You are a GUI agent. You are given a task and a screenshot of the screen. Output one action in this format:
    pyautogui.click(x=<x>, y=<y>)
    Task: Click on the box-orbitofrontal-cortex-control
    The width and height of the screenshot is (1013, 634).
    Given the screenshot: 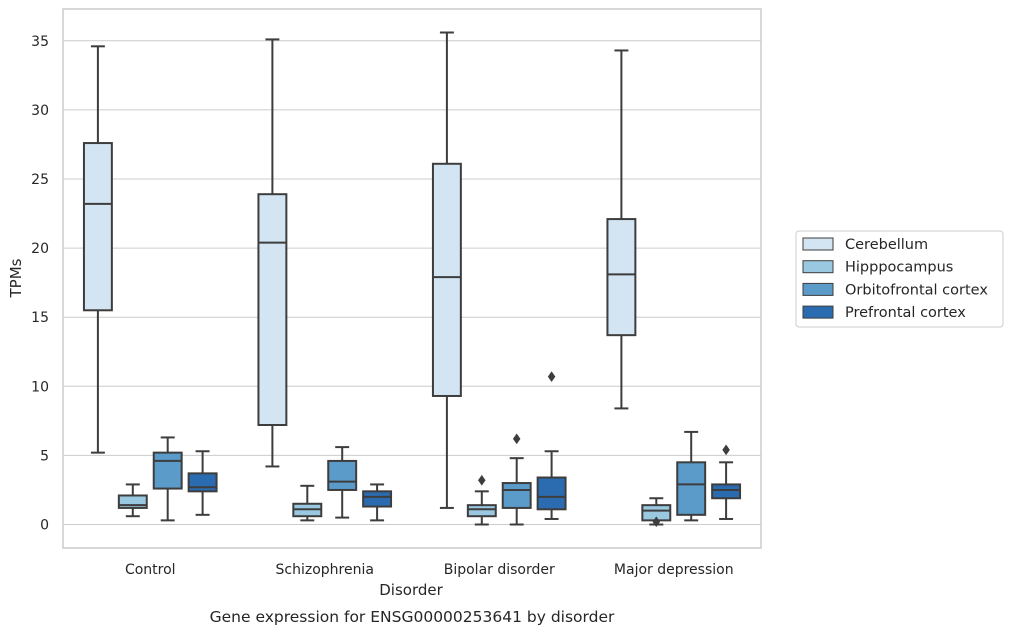 What is the action you would take?
    pyautogui.click(x=167, y=479)
    